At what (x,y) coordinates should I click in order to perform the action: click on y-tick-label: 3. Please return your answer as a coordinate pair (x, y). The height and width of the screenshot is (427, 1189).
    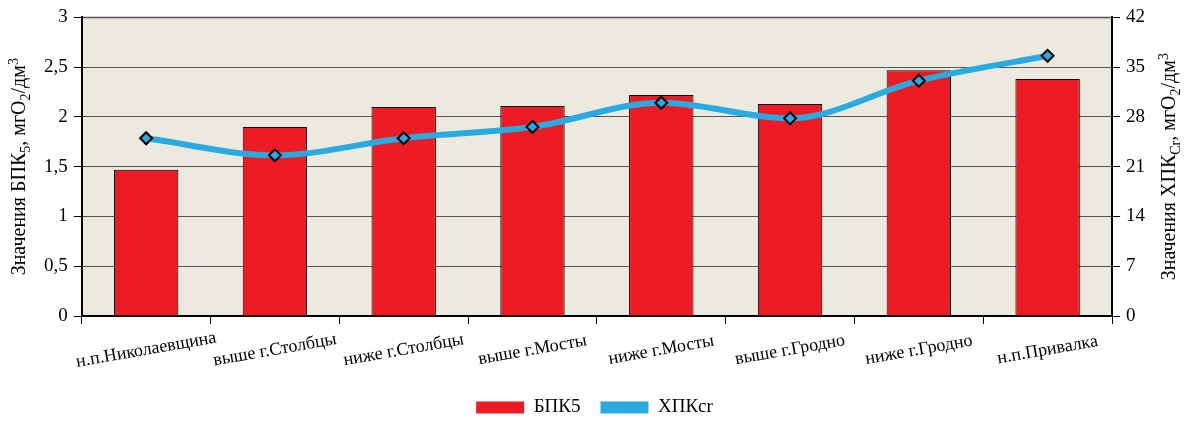
    Looking at the image, I should click on (63, 16).